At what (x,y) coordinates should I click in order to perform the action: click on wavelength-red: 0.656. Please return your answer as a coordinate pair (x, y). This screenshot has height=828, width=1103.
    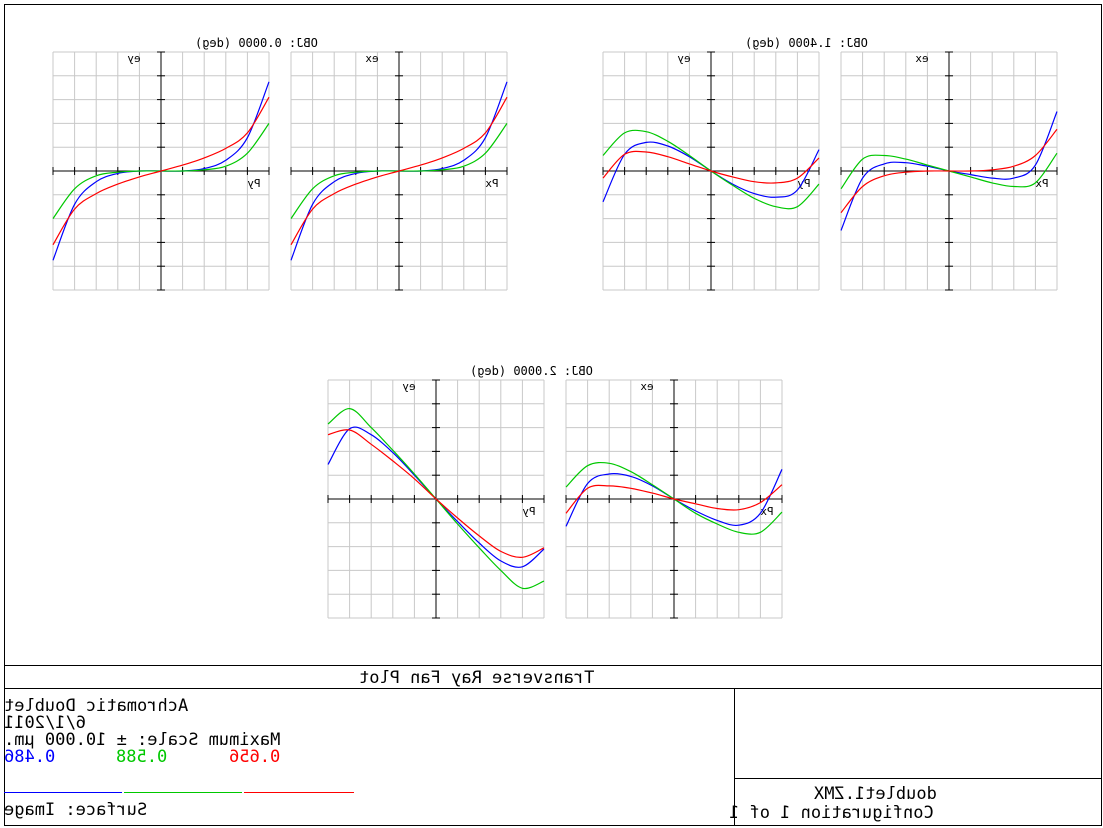
    Looking at the image, I should click on (255, 757).